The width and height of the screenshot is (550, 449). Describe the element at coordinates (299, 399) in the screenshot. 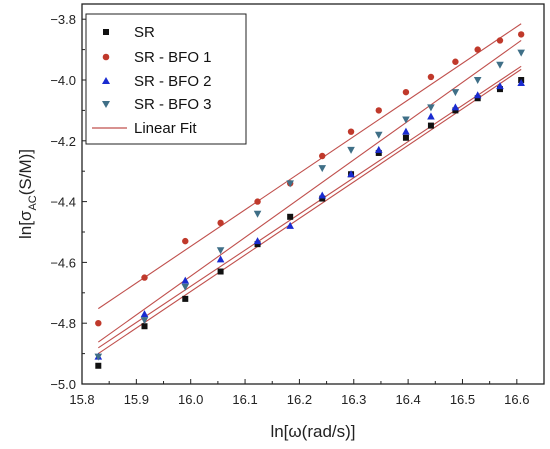

I see `x-tick-label: 16.2` at that location.